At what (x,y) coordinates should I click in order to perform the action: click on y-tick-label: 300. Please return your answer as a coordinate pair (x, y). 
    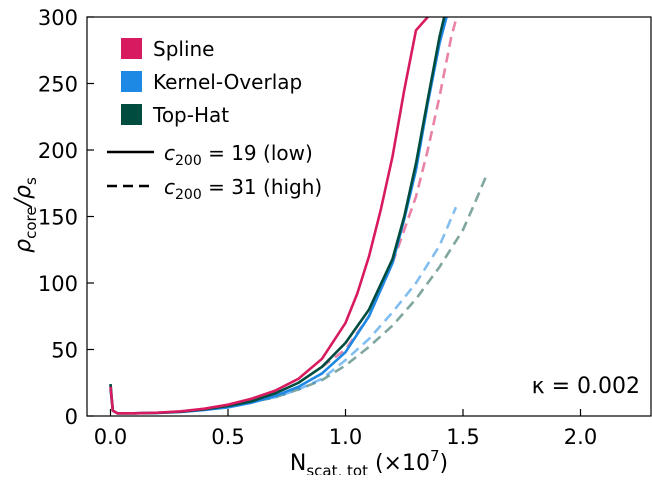
    Looking at the image, I should click on (58, 18).